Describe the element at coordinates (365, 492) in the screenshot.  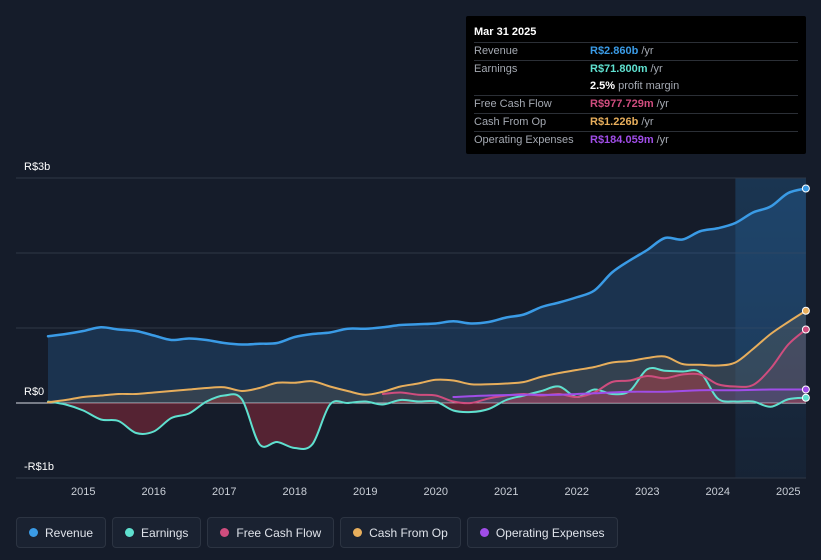
I see `x-tick-label: 2019` at that location.